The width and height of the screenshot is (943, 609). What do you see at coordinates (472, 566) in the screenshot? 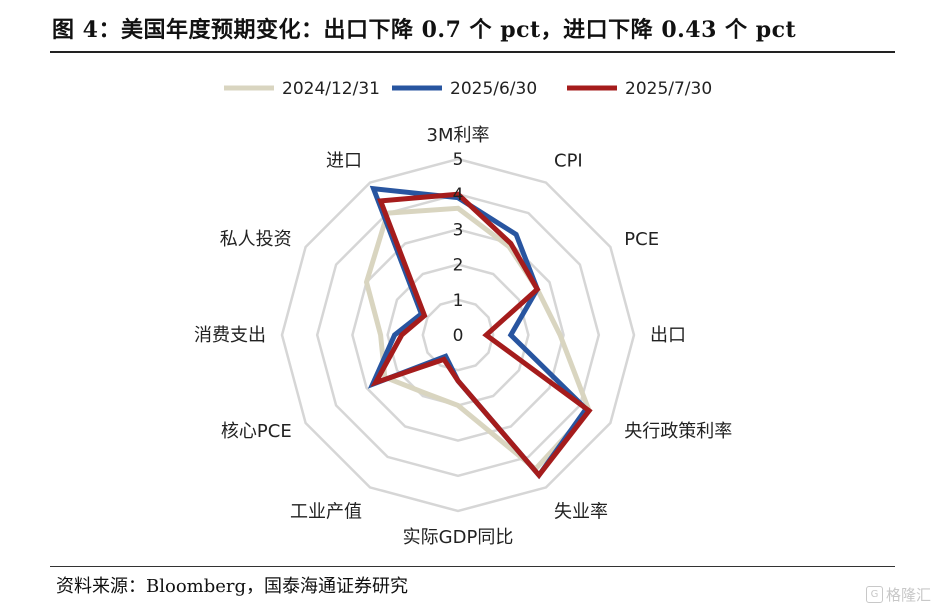
I see `source-divider` at bounding box center [472, 566].